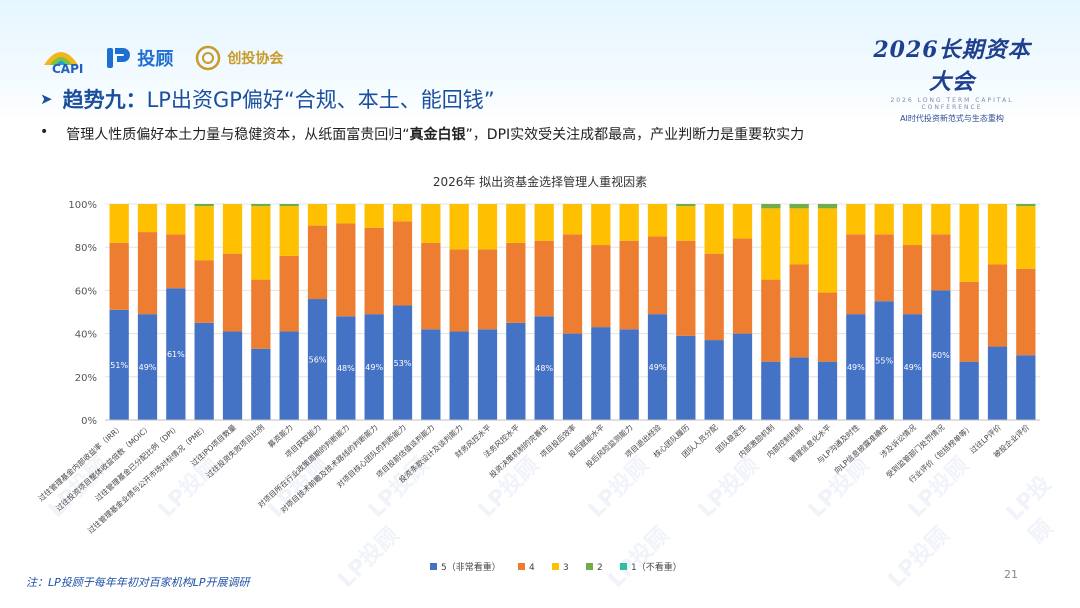  Describe the element at coordinates (86, 378) in the screenshot. I see `y-tick-label: 20%` at that location.